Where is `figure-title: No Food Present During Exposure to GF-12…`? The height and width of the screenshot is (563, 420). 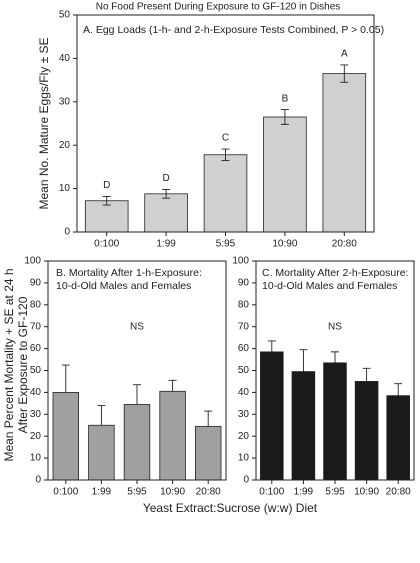
figure-title: No Food Present During Exposure to GF-12… is located at coordinates (218, 7).